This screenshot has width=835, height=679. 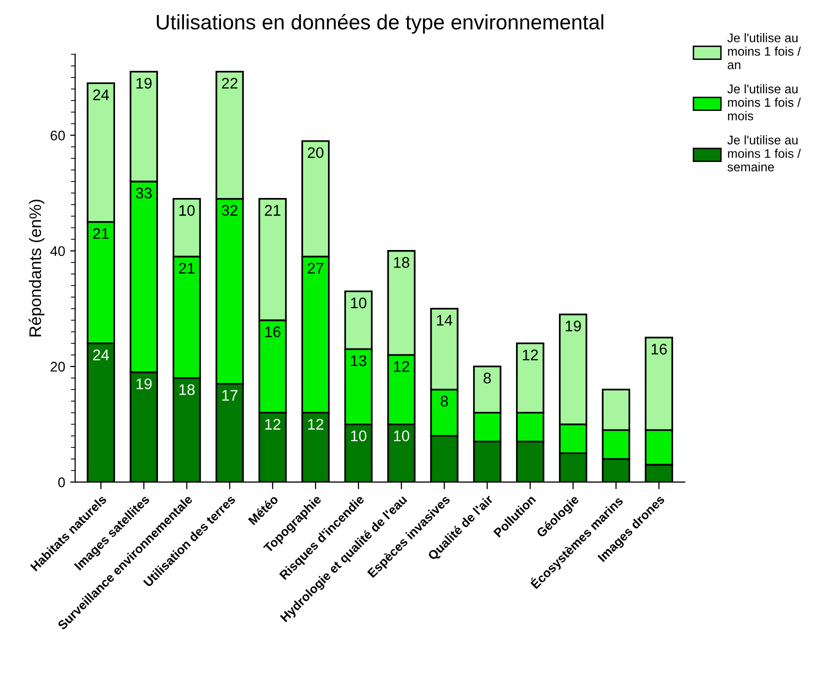 I want to click on data-label: 32, so click(x=230, y=210).